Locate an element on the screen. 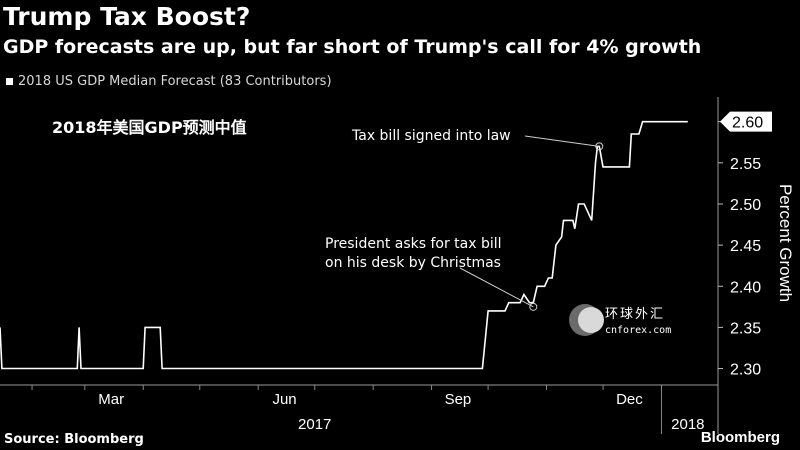 This screenshot has width=800, height=450. last-value-marker is located at coordinates (746, 121).